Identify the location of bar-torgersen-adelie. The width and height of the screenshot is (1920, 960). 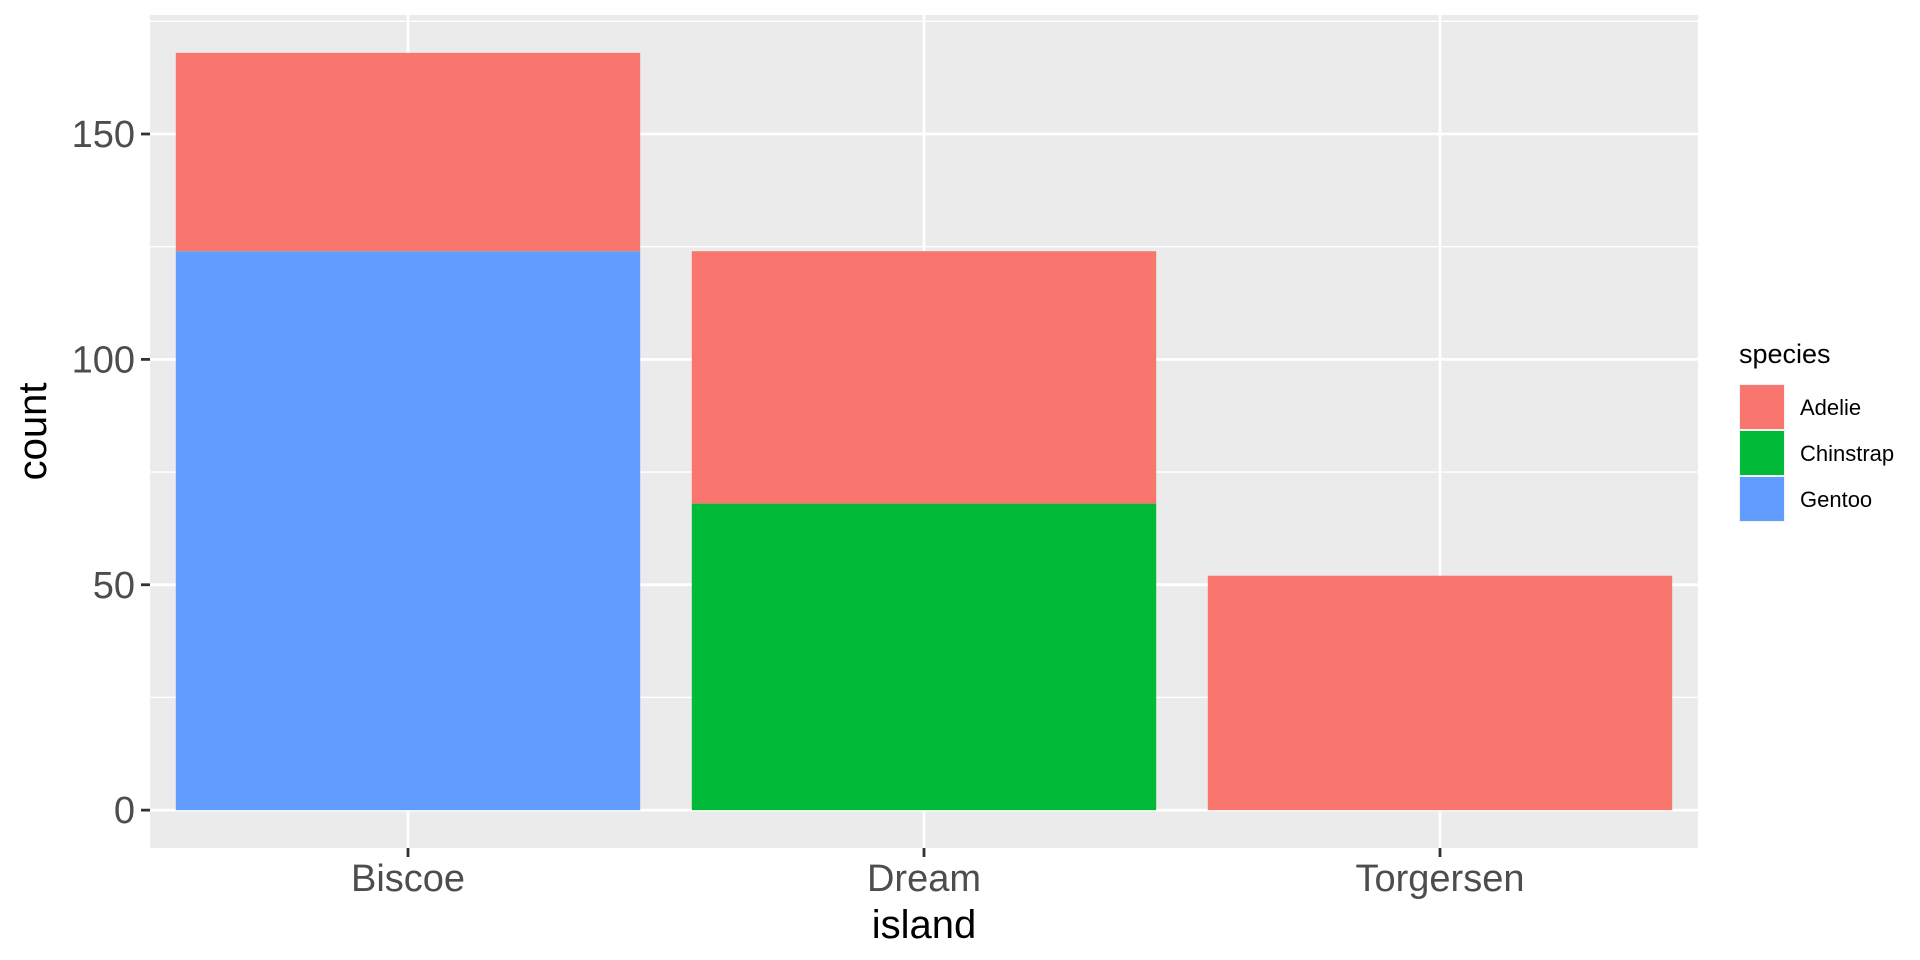
(1440, 693).